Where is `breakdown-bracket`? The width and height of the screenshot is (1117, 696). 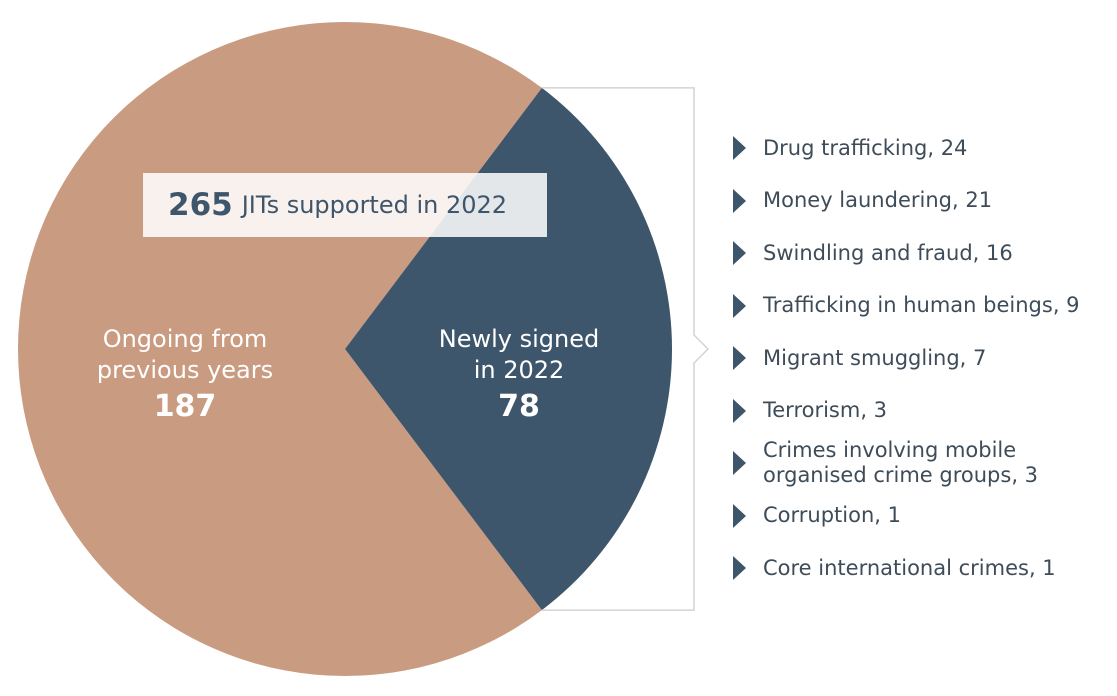
breakdown-bracket is located at coordinates (625, 349).